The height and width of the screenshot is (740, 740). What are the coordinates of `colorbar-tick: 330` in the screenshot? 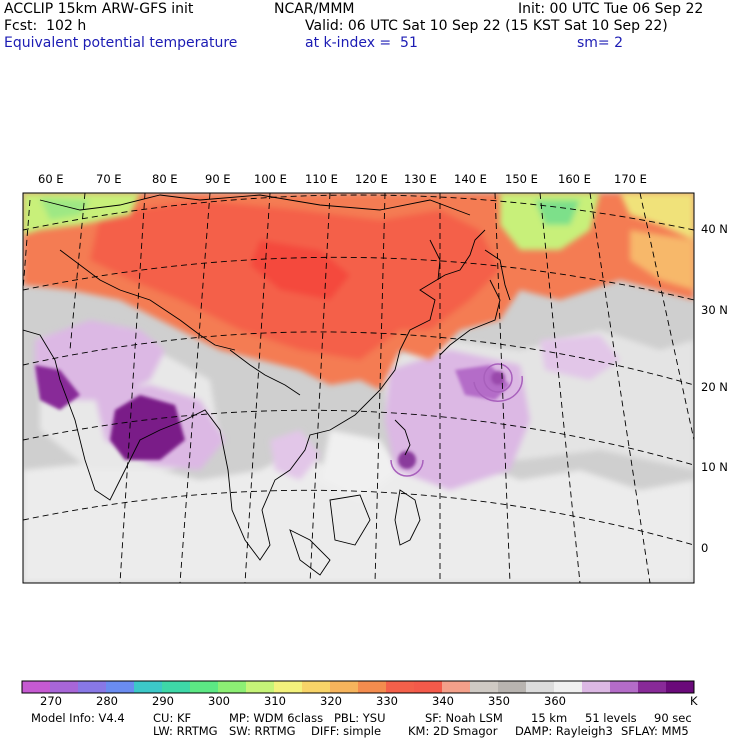 It's located at (387, 701).